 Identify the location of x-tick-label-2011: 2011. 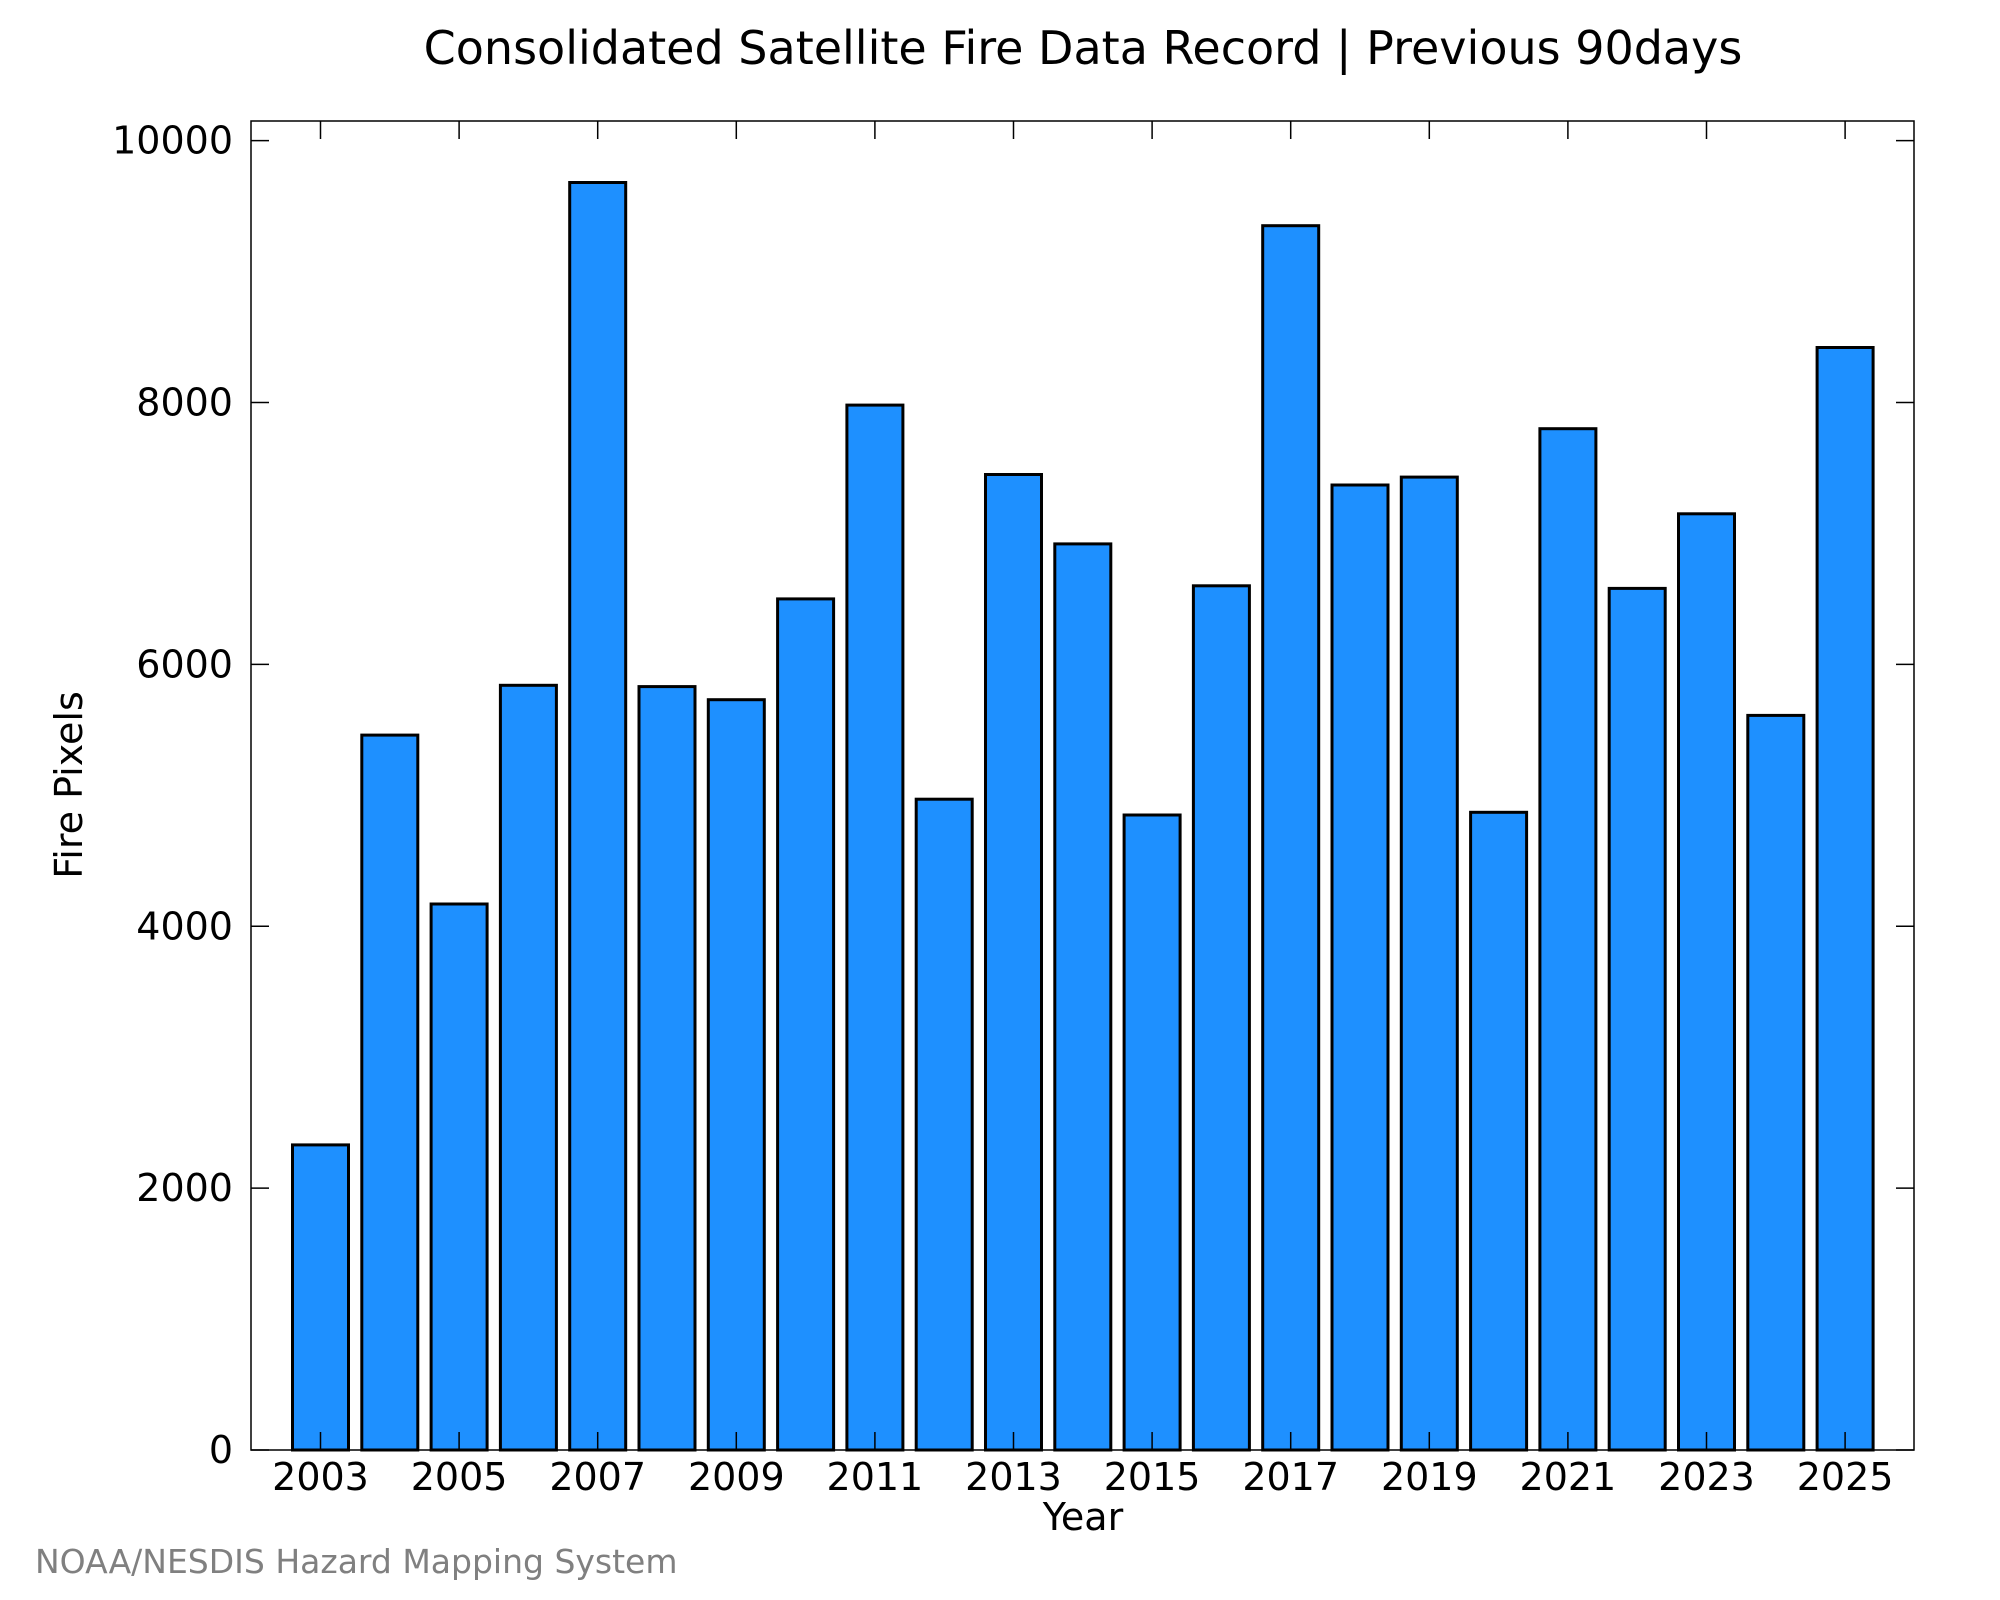
(875, 1477).